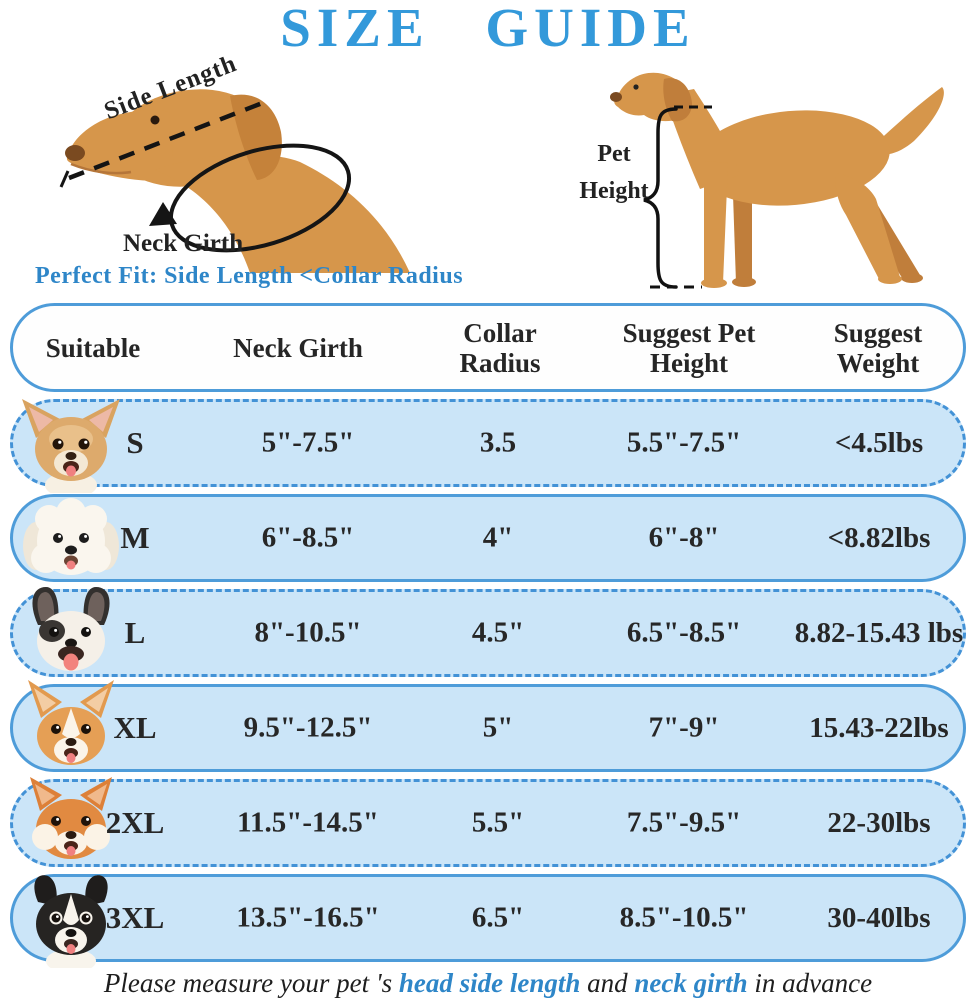  I want to click on dog-head-illustration, so click(234, 181).